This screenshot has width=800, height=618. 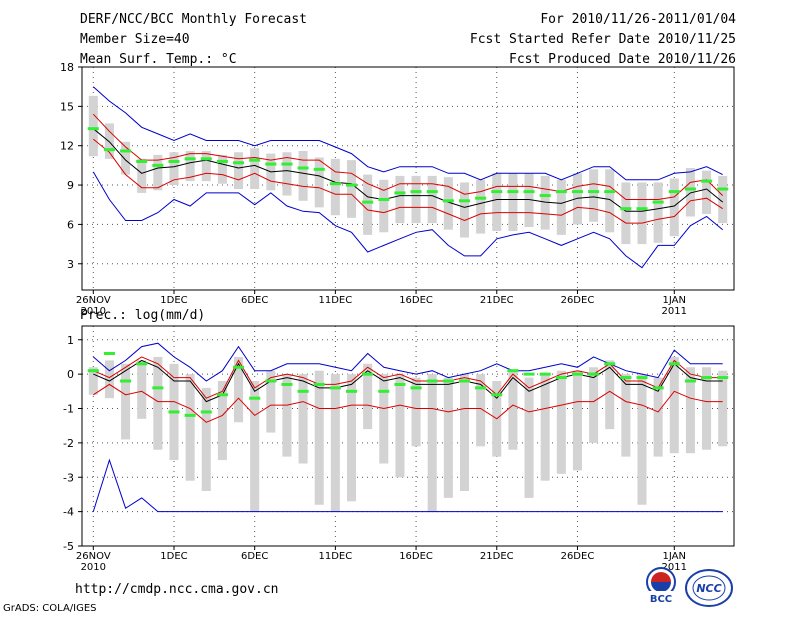 What do you see at coordinates (68, 409) in the screenshot?
I see `y-tick-label: -1` at bounding box center [68, 409].